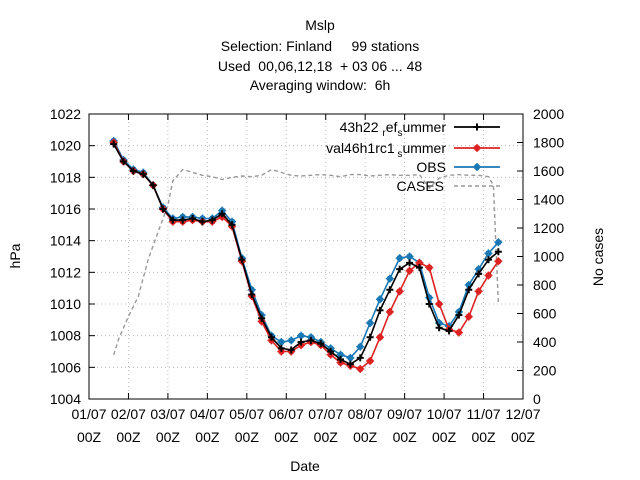 This screenshot has width=640, height=480. I want to click on y2-tick-label: 1200, so click(548, 228).